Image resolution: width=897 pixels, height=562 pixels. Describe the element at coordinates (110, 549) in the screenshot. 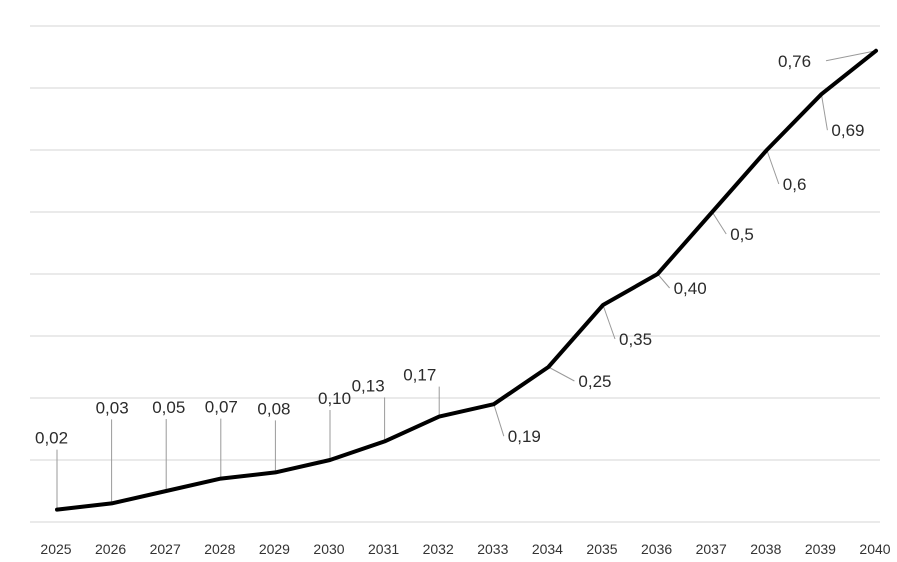

I see `x-tick-label: 2026` at that location.